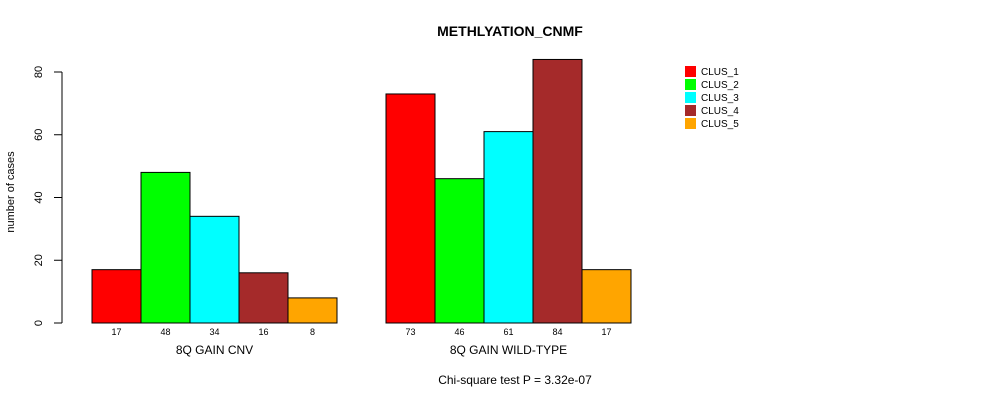 The image size is (990, 400). What do you see at coordinates (361, 332) in the screenshot?
I see `value-labels: 17 48 34 16 8 73 46 61 84 17` at bounding box center [361, 332].